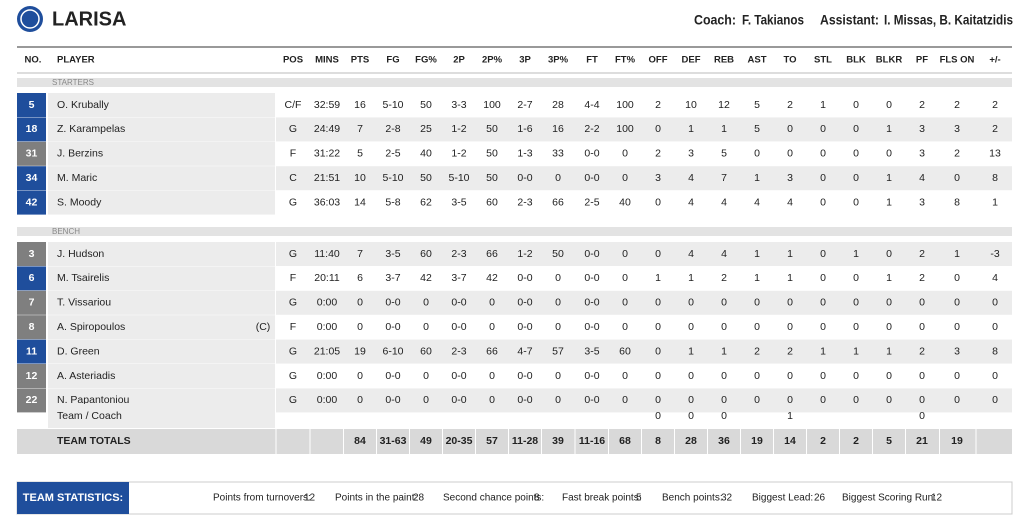 Image resolution: width=1024 pixels, height=531 pixels. I want to click on total-cell: 31-63, so click(393, 441).